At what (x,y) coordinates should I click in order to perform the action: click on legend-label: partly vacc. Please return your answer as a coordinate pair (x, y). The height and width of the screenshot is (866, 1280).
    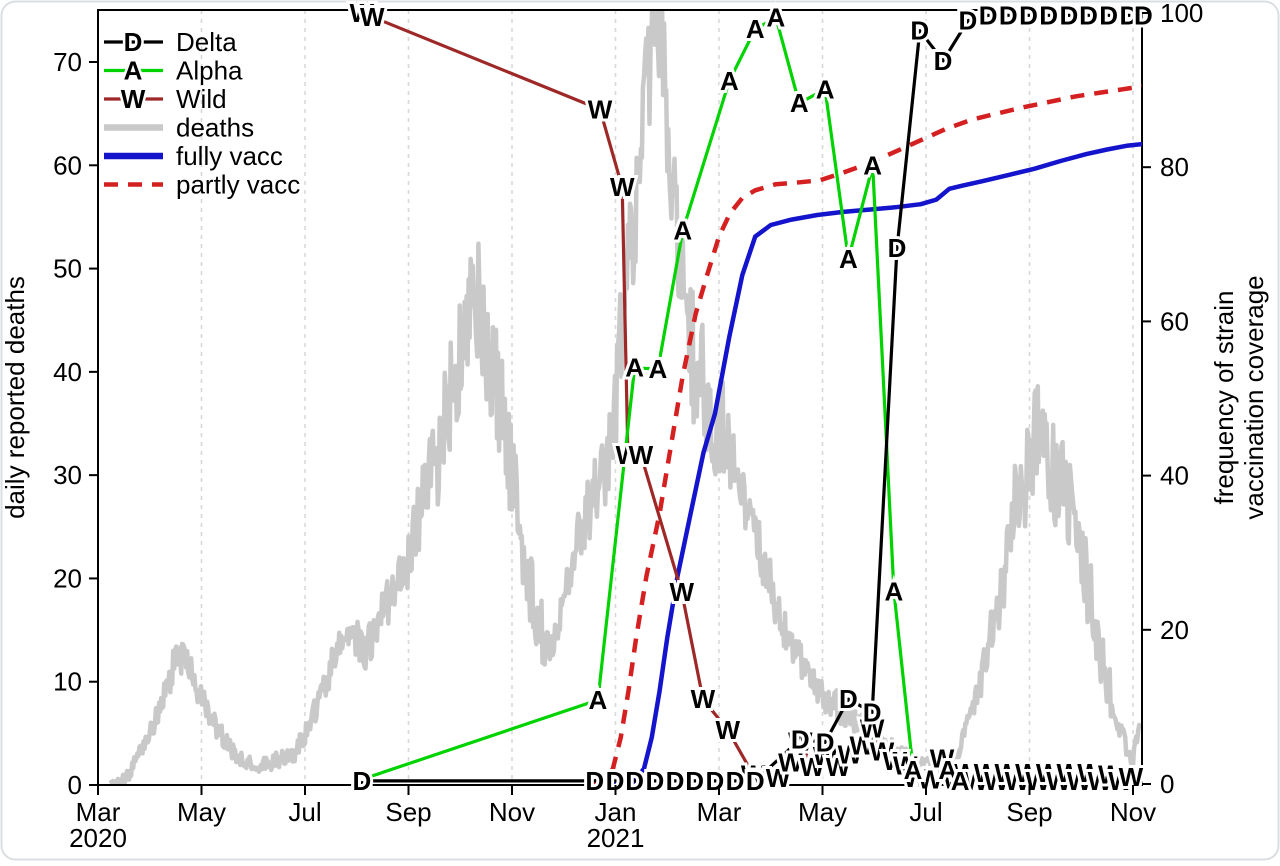
    Looking at the image, I should click on (238, 185).